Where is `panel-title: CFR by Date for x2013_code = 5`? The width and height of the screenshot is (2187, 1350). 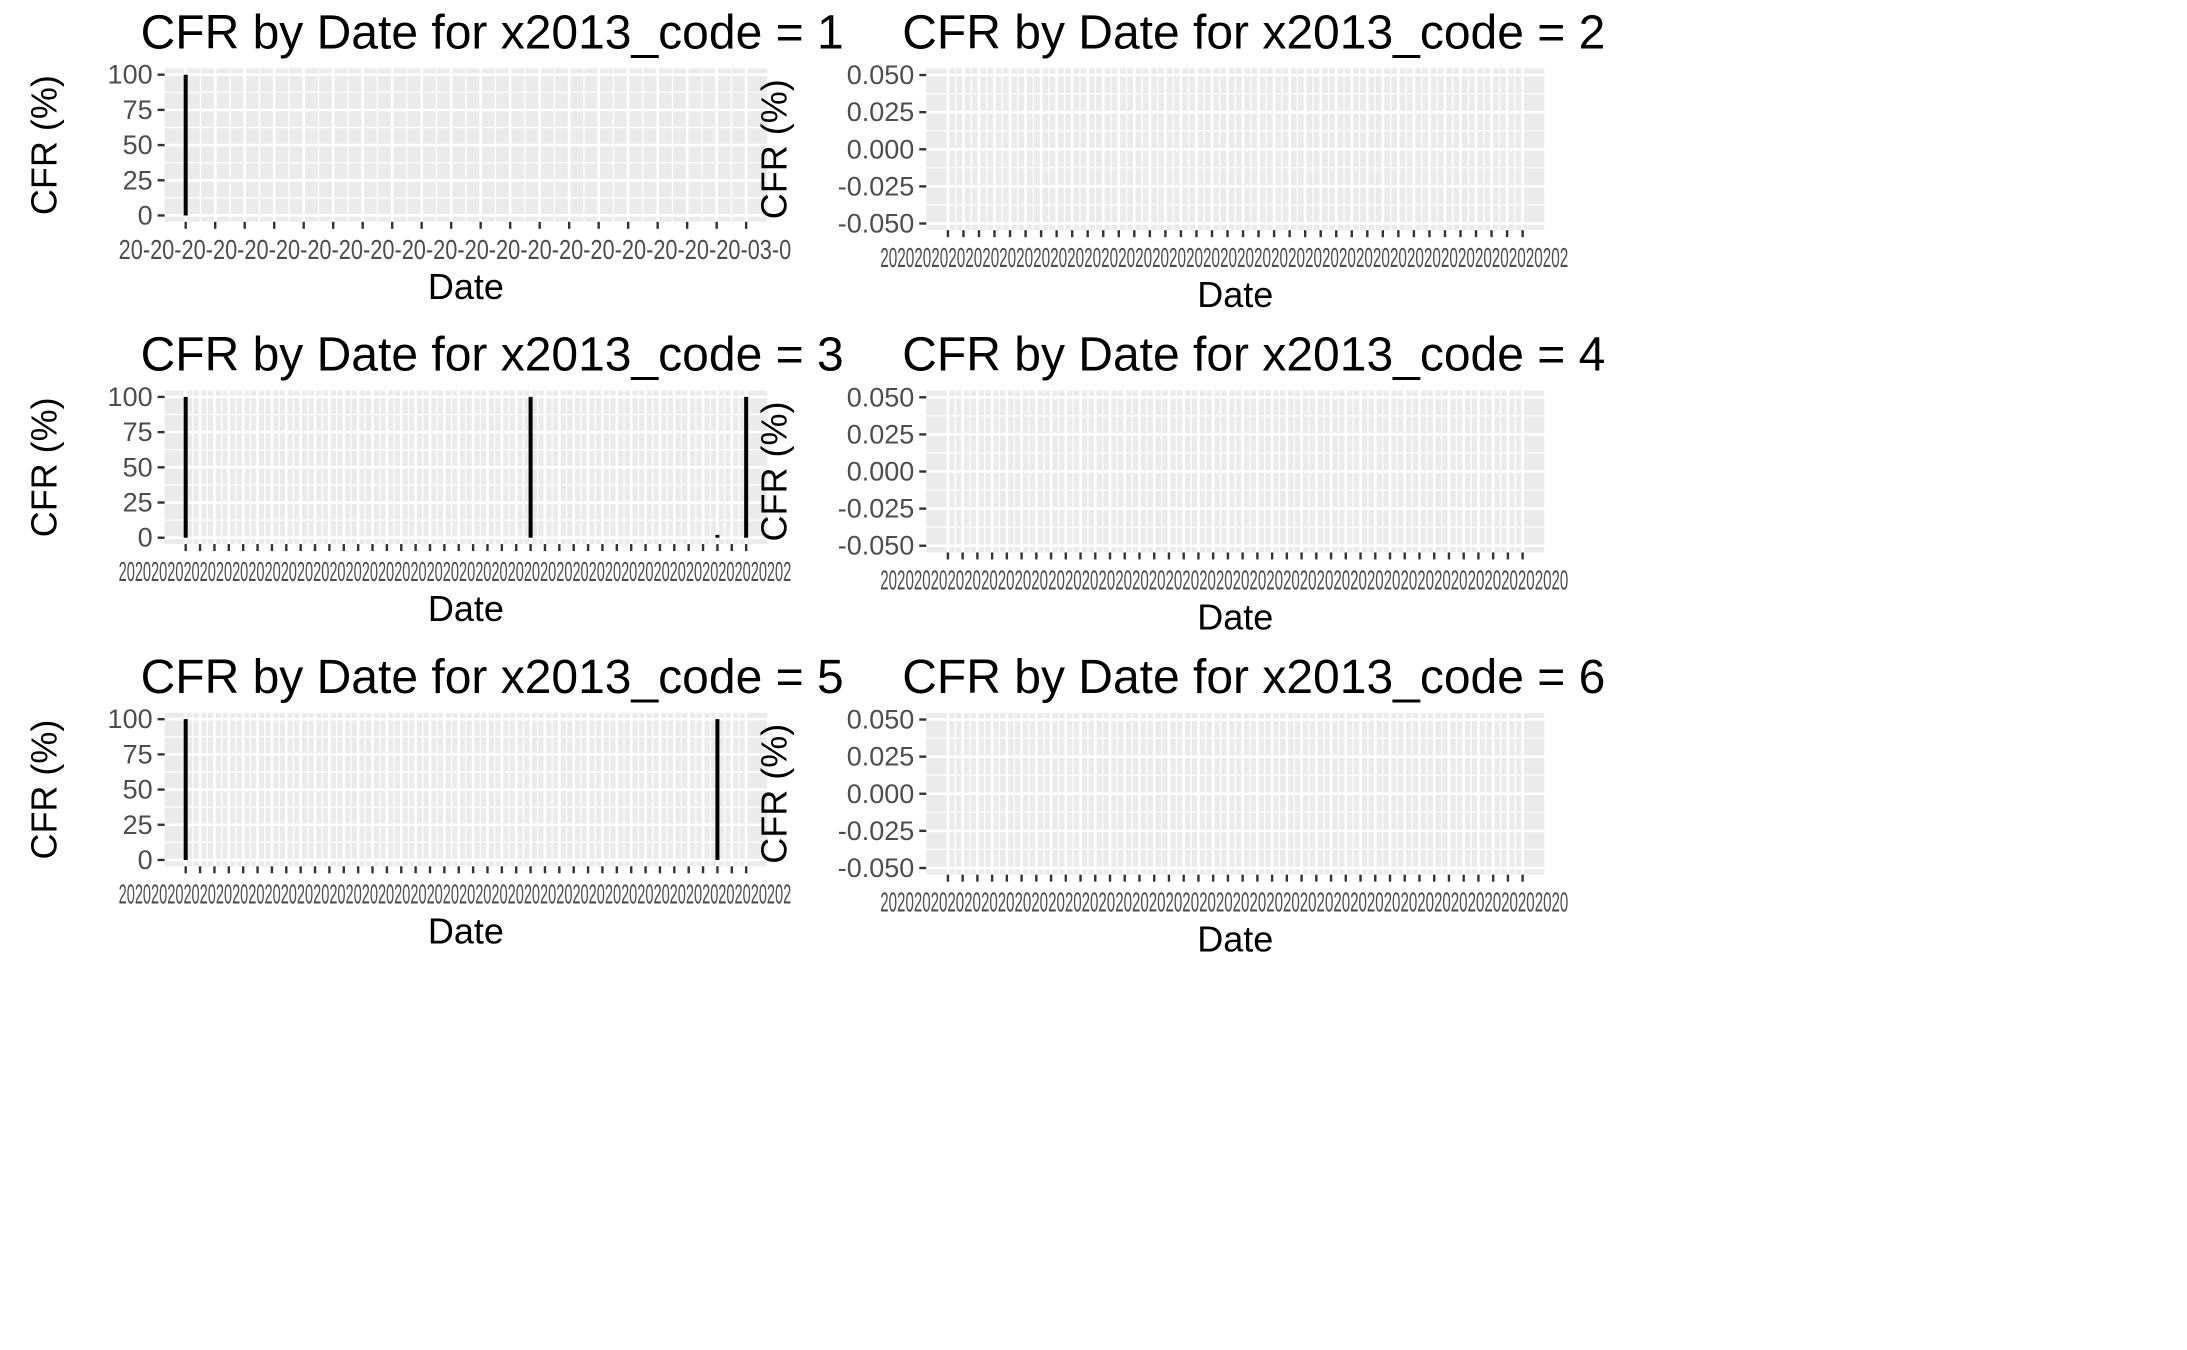 panel-title: CFR by Date for x2013_code = 5 is located at coordinates (492, 677).